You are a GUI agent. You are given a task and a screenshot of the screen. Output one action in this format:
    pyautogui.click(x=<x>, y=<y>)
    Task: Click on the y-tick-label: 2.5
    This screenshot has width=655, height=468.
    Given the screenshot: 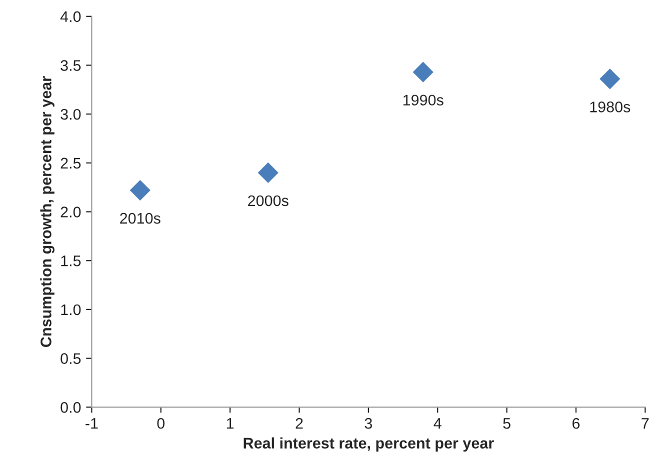 What is the action you would take?
    pyautogui.click(x=70, y=163)
    